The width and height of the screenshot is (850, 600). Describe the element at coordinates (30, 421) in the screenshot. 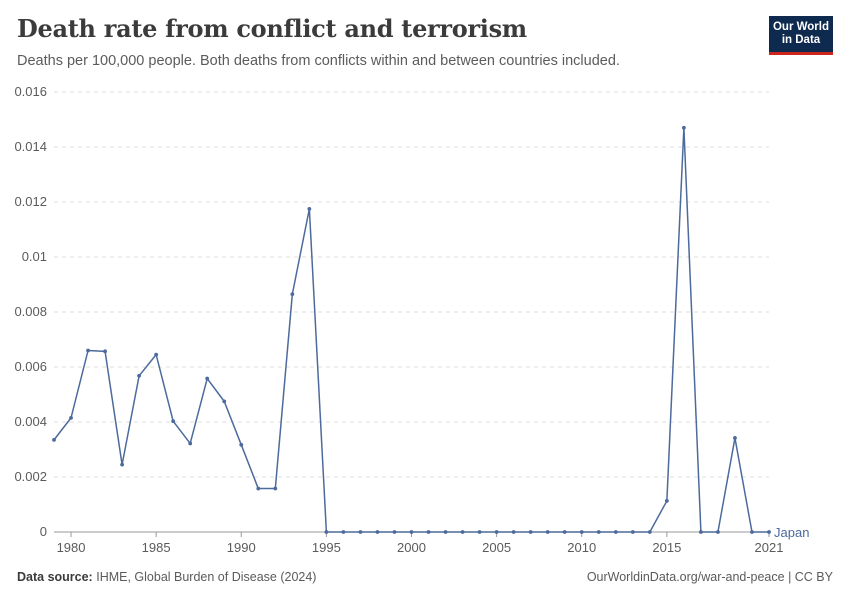

I see `y-tick-label: 0.004` at that location.